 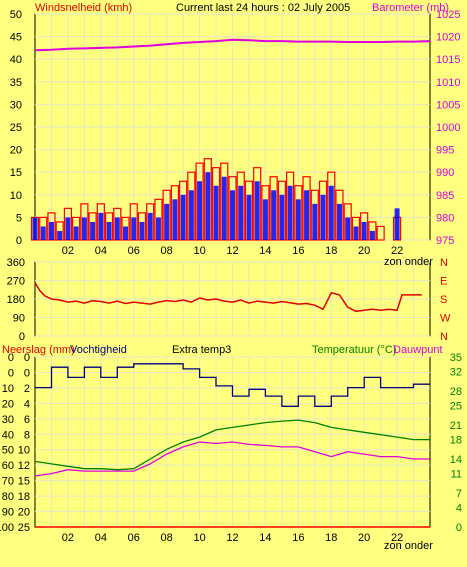 What do you see at coordinates (98, 350) in the screenshot?
I see `humidity-axis-label: Vochtigheid` at bounding box center [98, 350].